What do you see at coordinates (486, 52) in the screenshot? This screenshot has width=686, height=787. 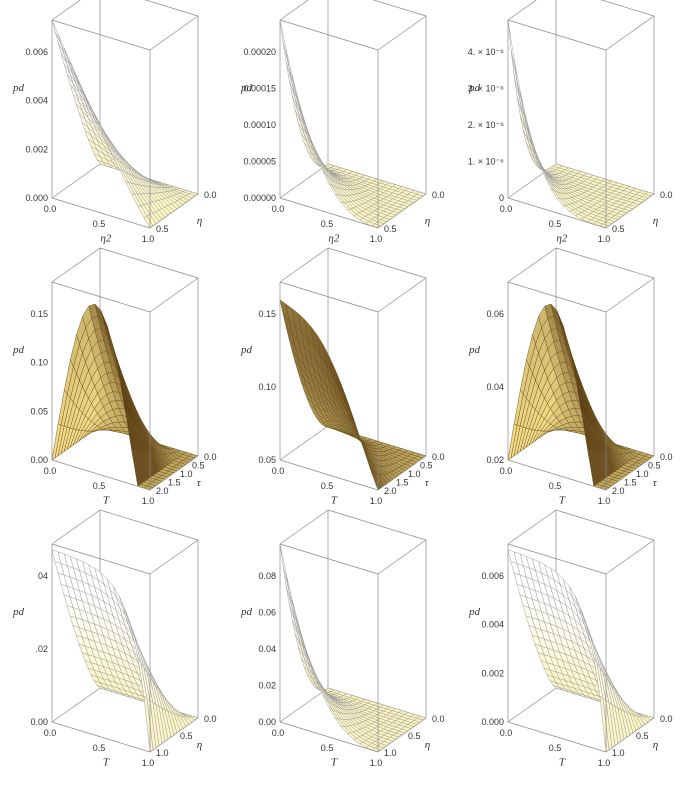 I see `z-tick-label: 4. × 10⁻⁶` at bounding box center [486, 52].